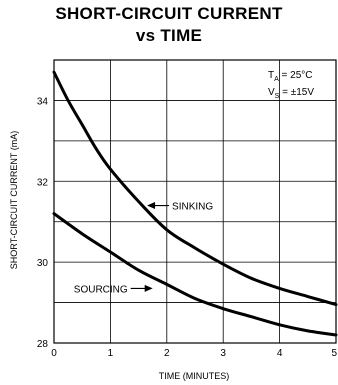  I want to click on chart-title-line-2: vs TIME, so click(169, 35).